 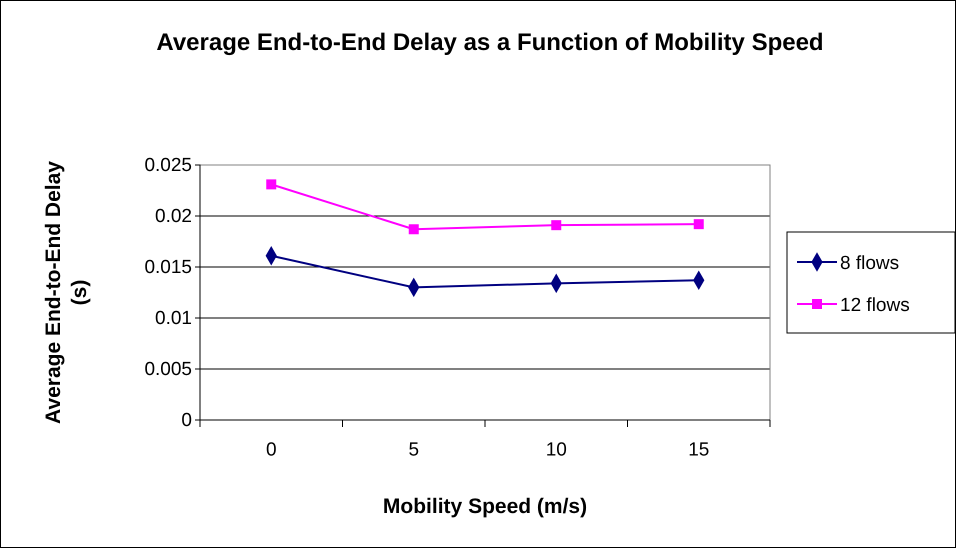 I want to click on x-axis-title: Mobility Speed (m/s), so click(x=485, y=506).